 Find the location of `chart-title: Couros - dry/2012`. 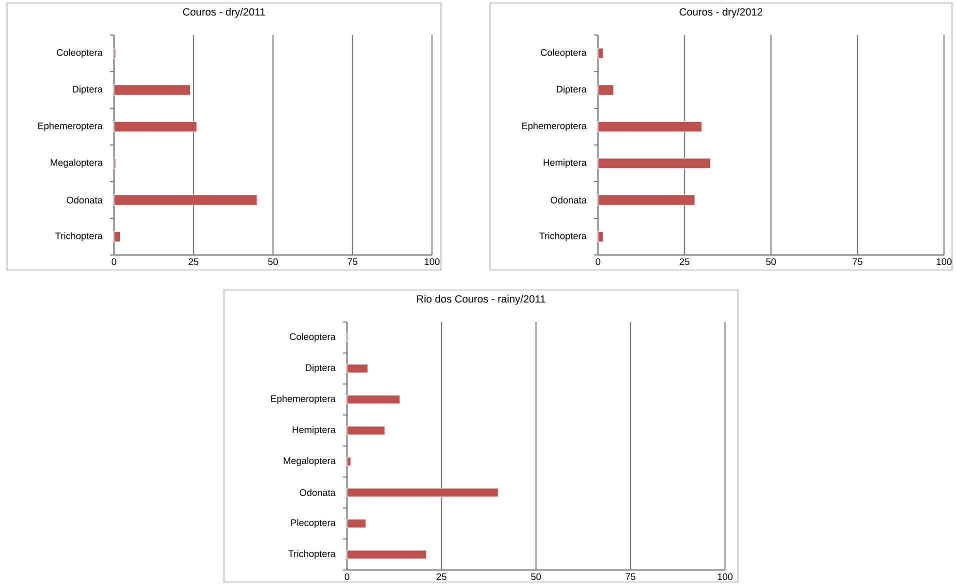

chart-title: Couros - dry/2012 is located at coordinates (721, 13).